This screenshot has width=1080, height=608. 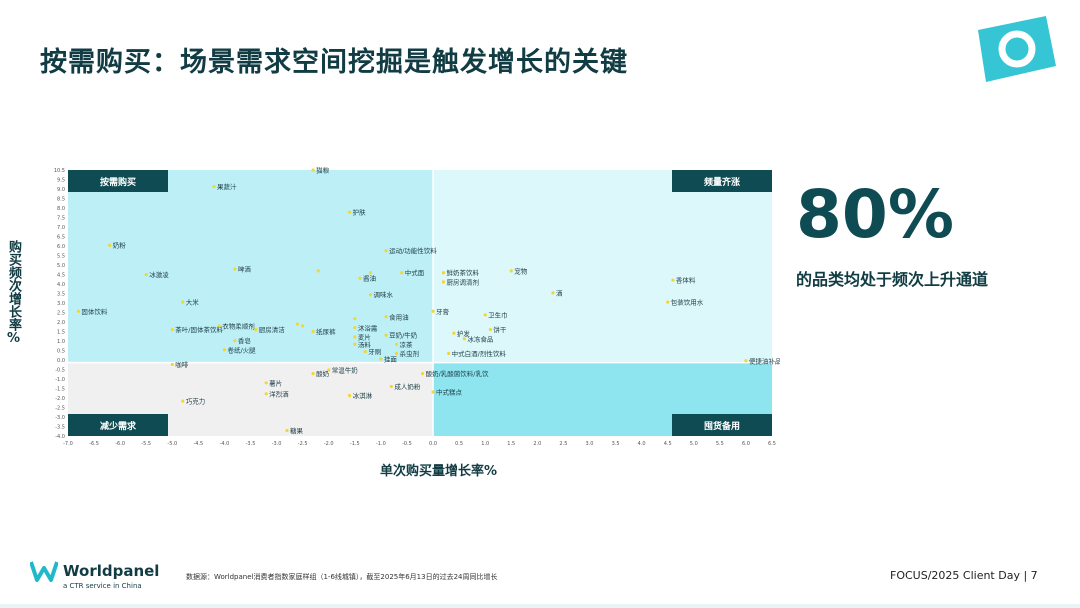 What do you see at coordinates (498, 314) in the screenshot?
I see `data-point-label: 卫生巾` at bounding box center [498, 314].